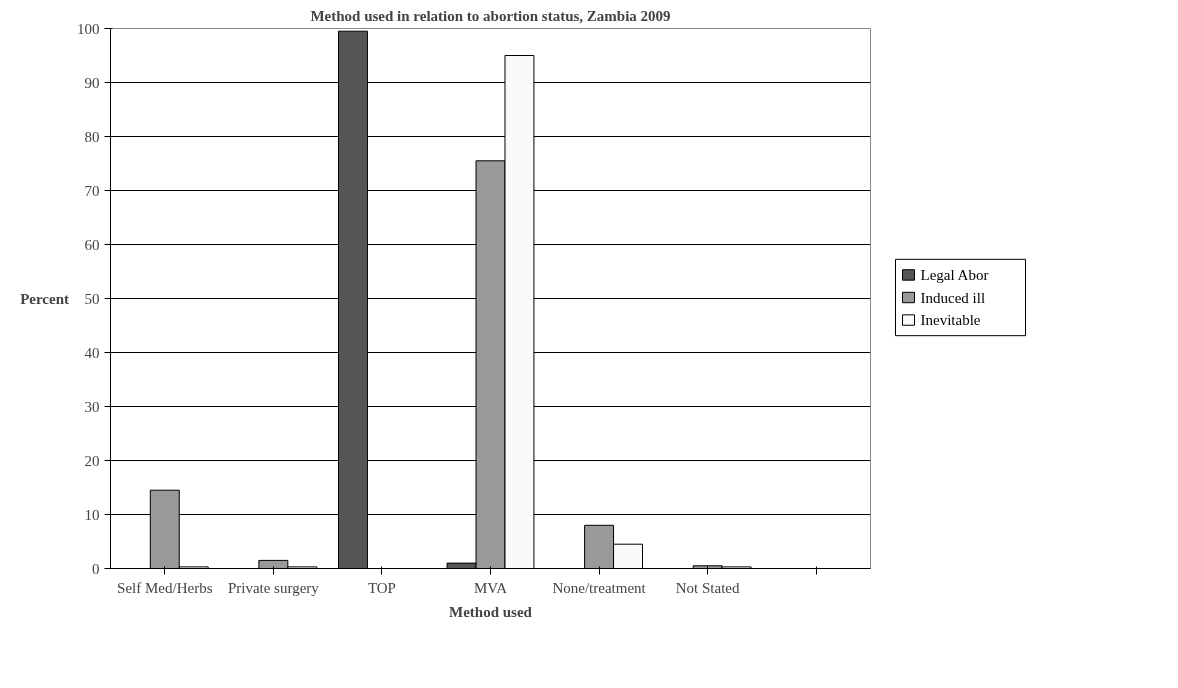  Describe the element at coordinates (92, 406) in the screenshot. I see `y-tick-label: 30` at that location.